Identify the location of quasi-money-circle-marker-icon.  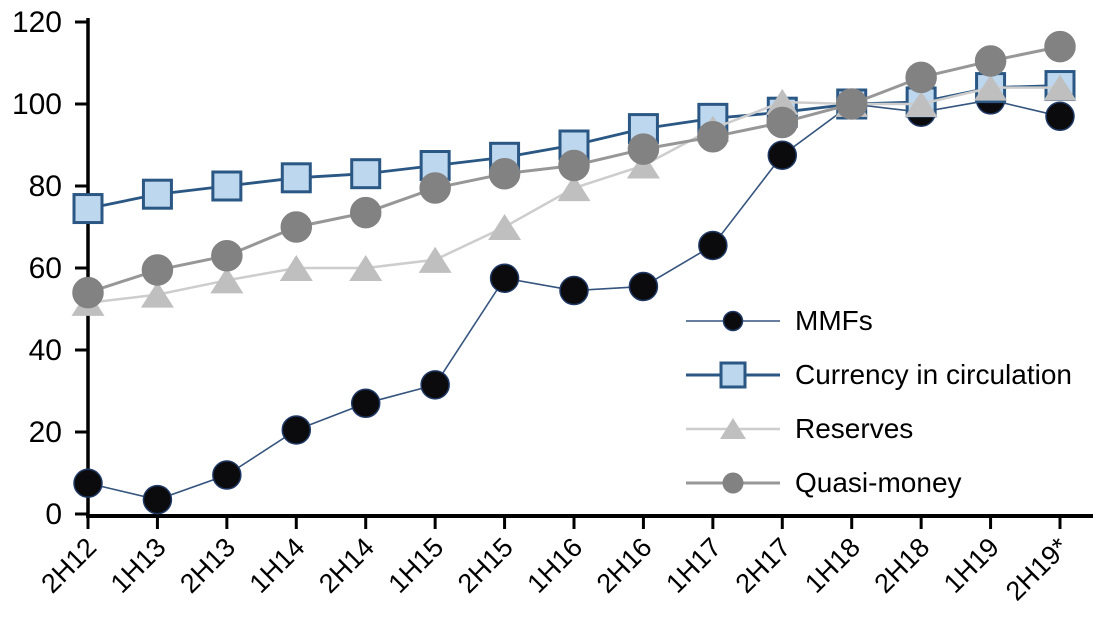
(733, 483).